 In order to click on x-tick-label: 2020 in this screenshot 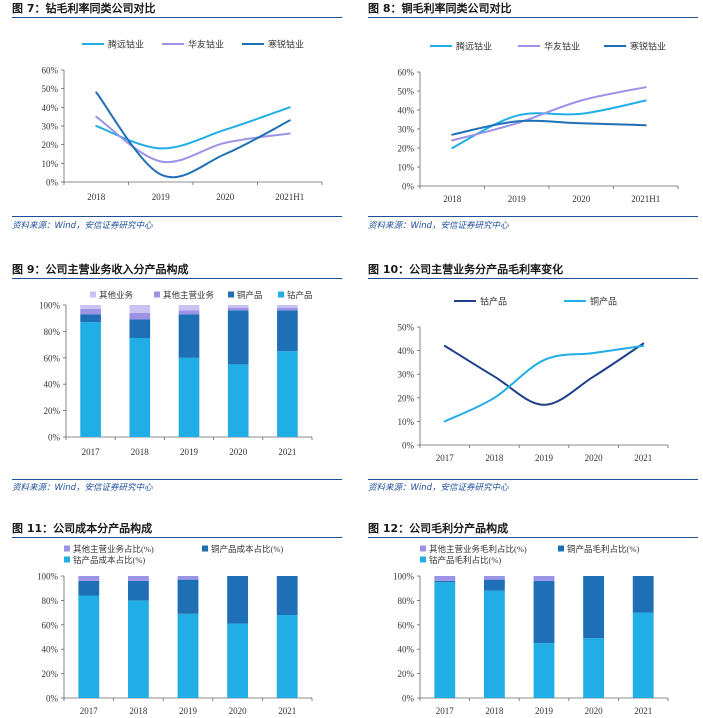, I will do `click(594, 711)`.